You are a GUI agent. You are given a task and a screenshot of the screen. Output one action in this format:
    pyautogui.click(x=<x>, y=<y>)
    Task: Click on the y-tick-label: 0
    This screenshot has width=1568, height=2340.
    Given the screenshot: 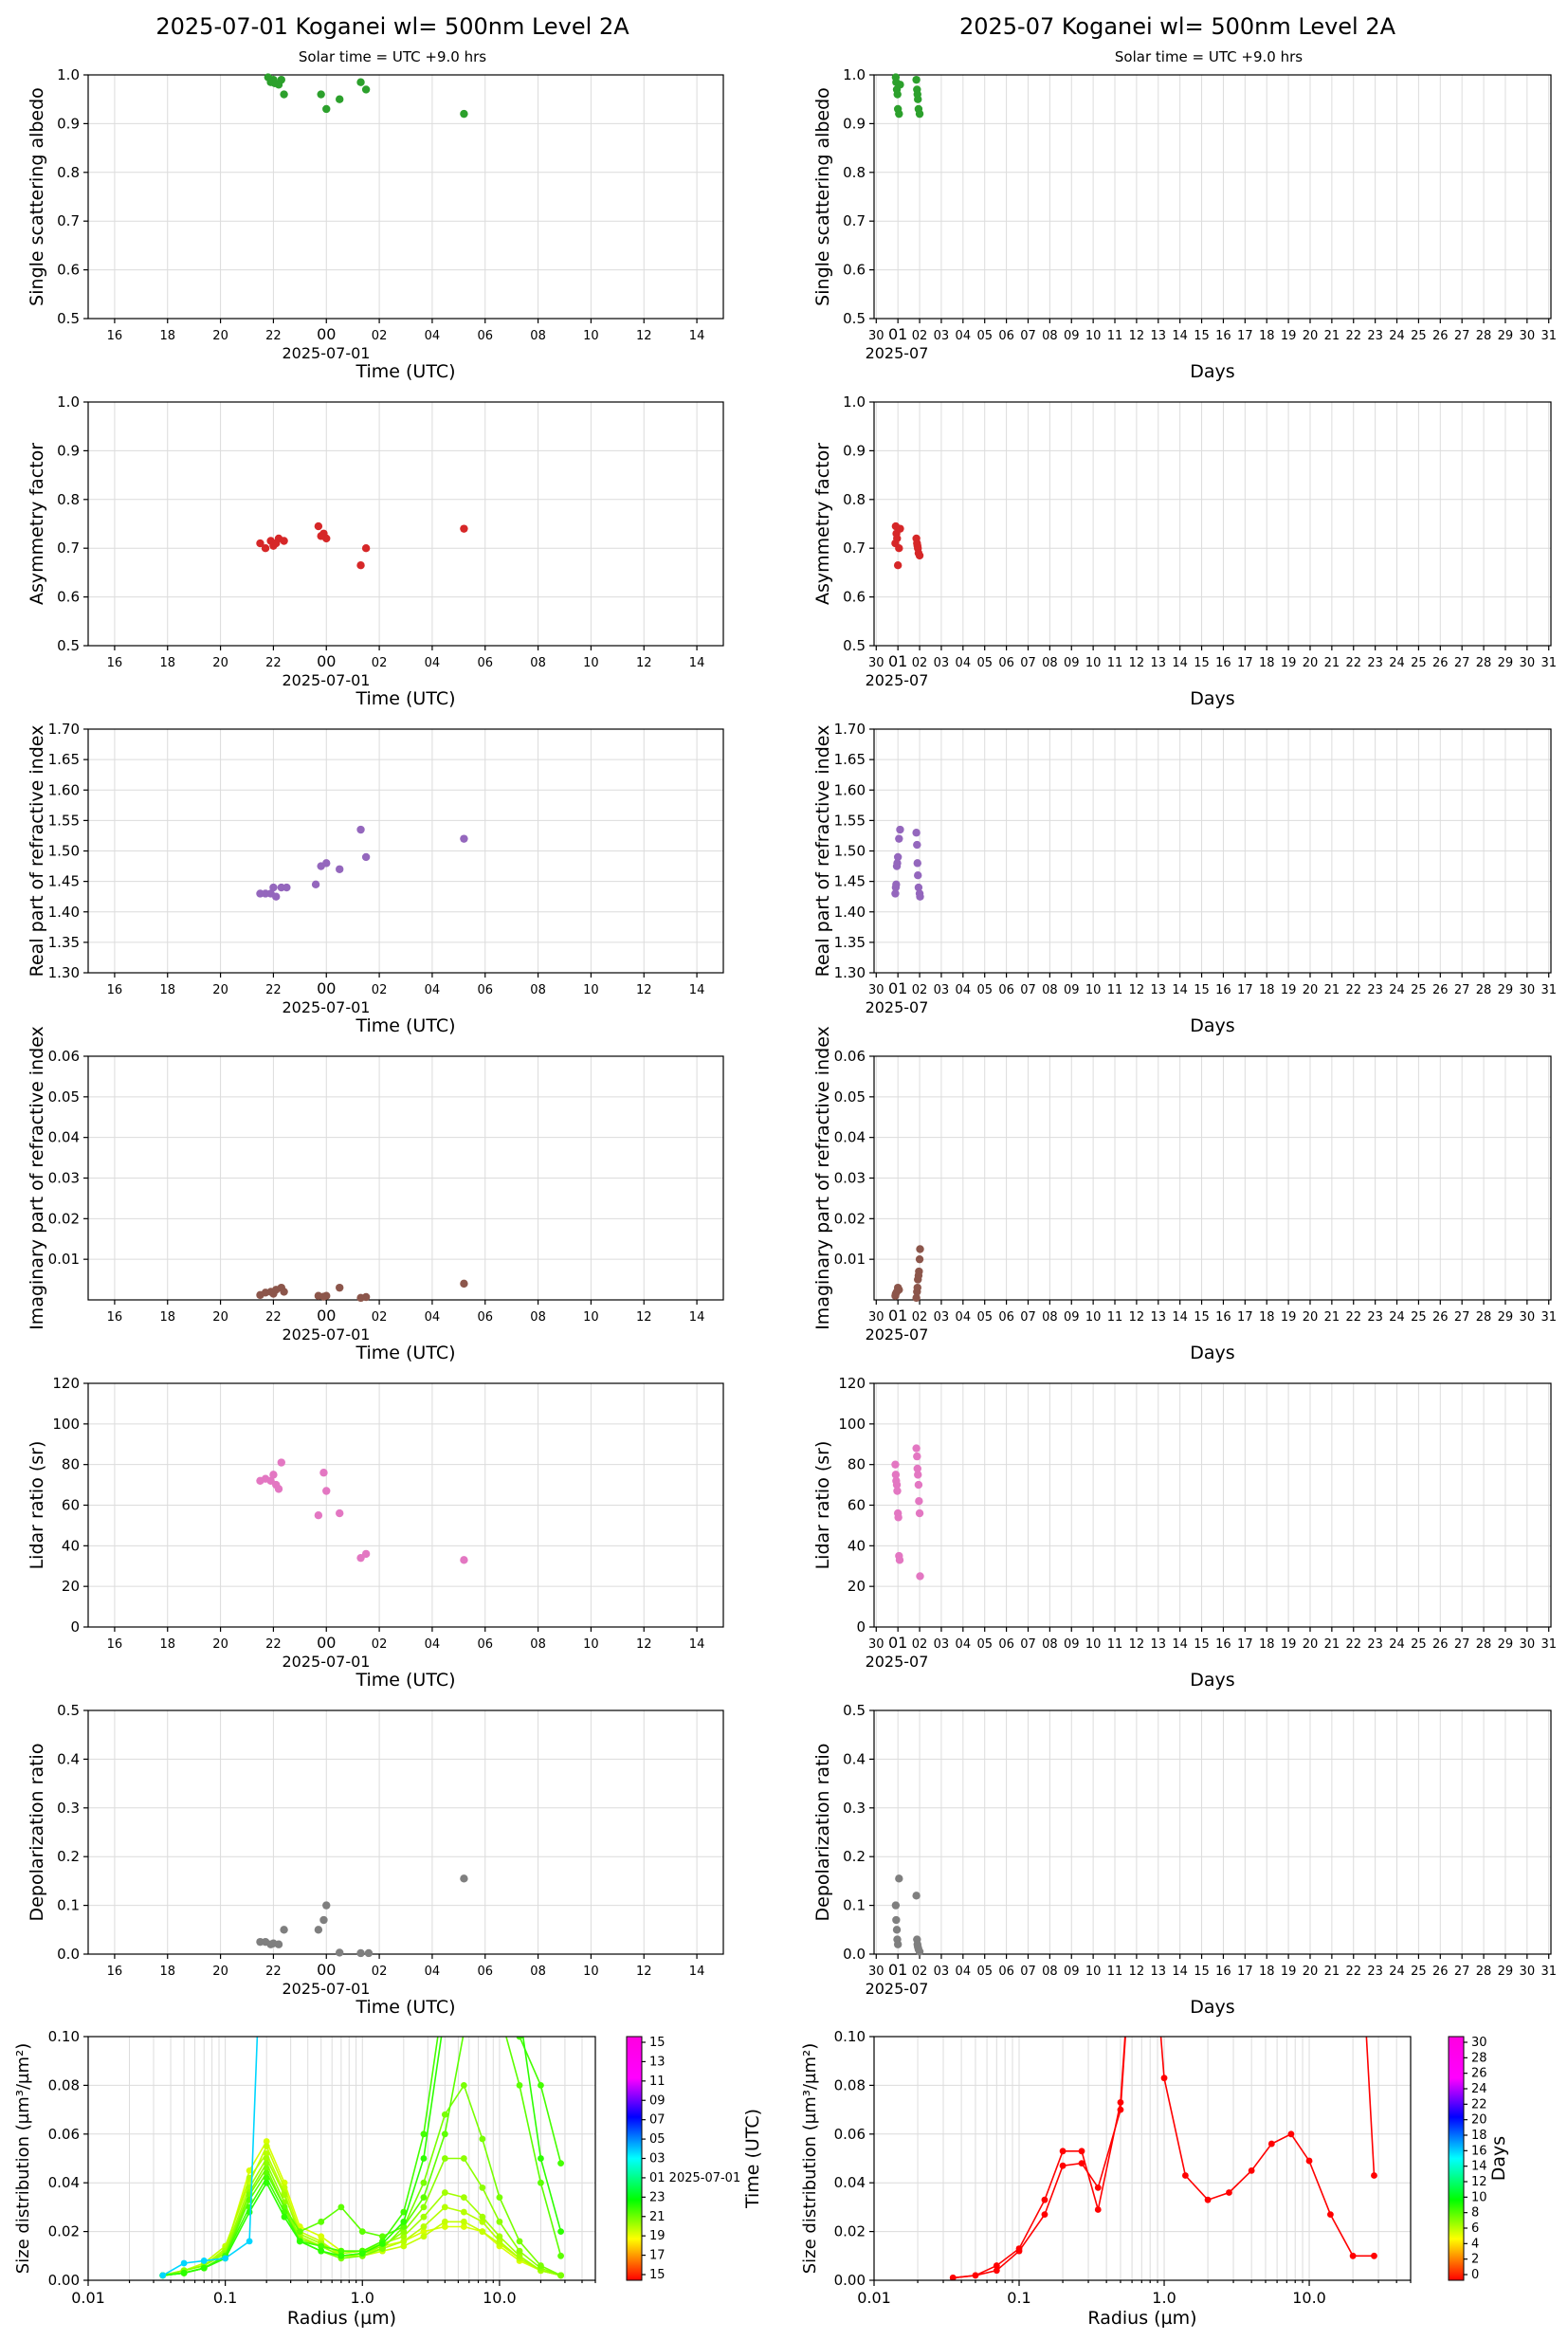 What is the action you would take?
    pyautogui.click(x=75, y=1627)
    